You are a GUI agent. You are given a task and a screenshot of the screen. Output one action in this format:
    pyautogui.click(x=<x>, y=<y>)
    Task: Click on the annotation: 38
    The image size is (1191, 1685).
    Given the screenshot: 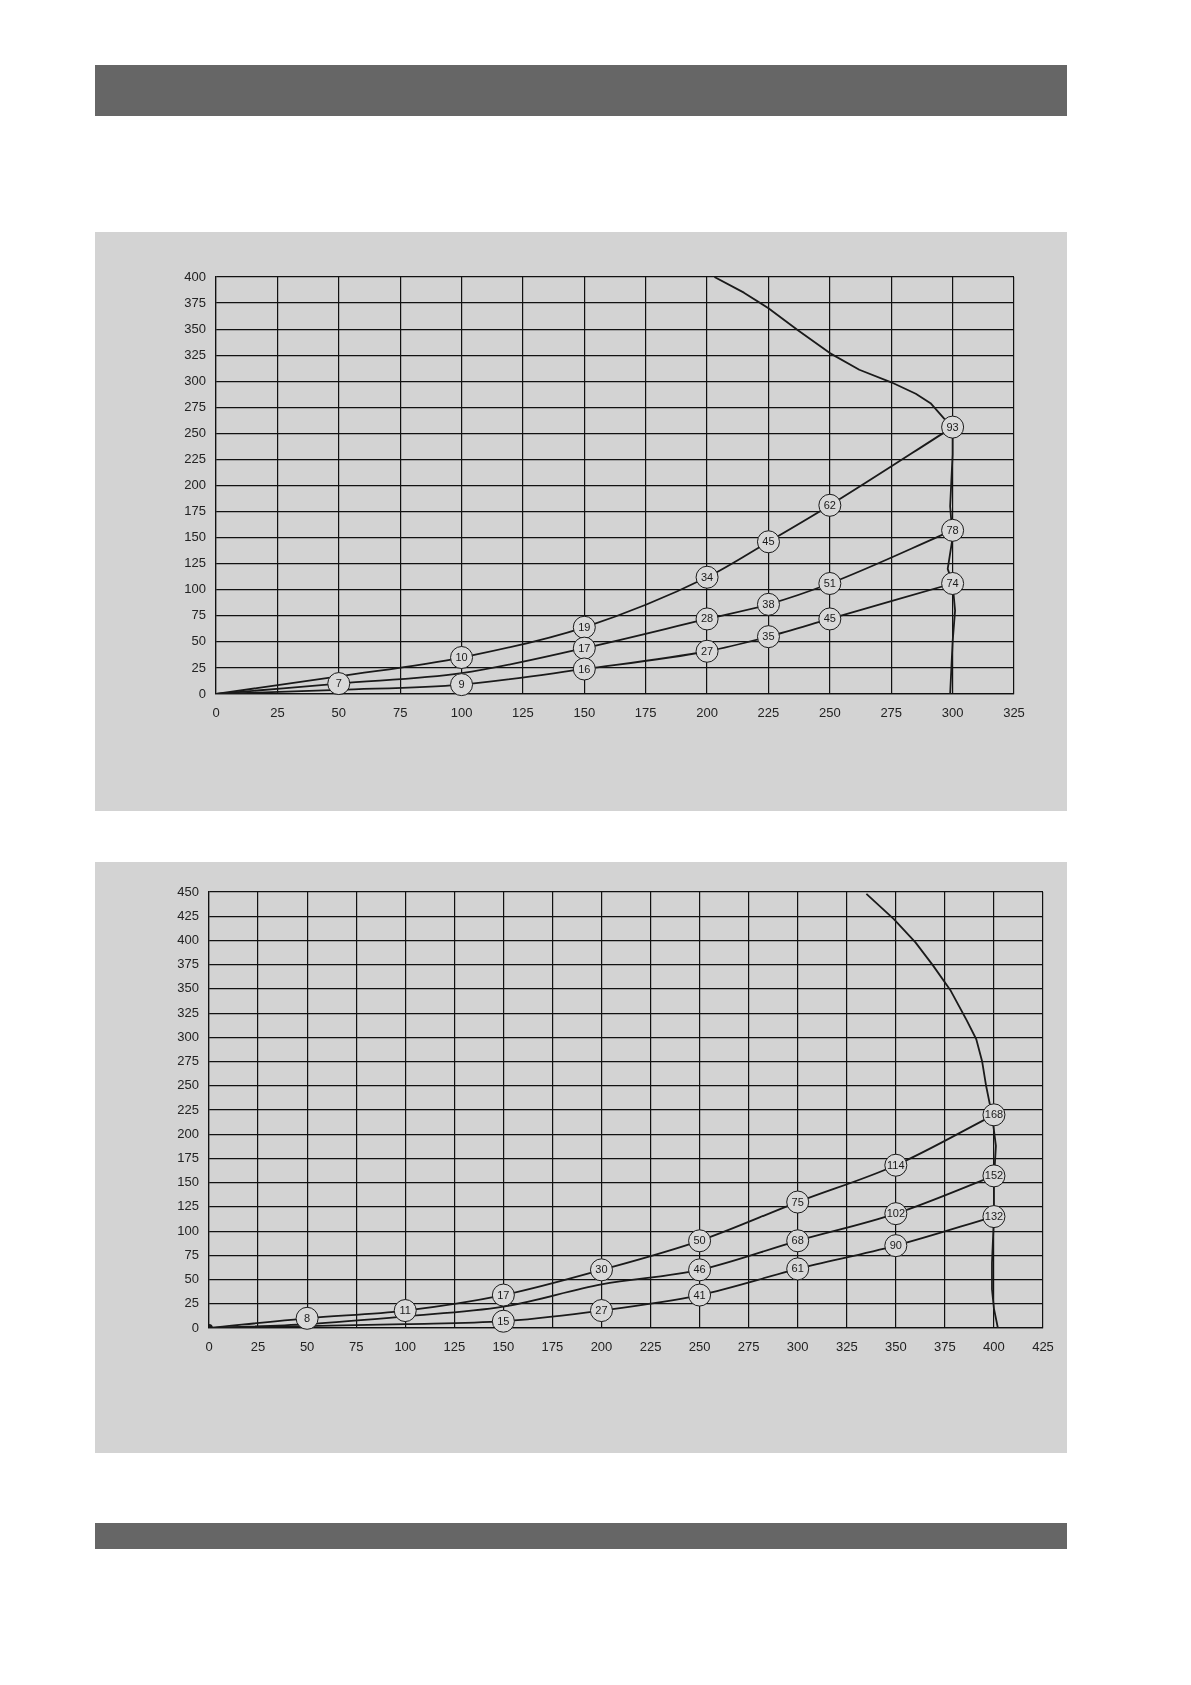 What is the action you would take?
    pyautogui.click(x=768, y=603)
    